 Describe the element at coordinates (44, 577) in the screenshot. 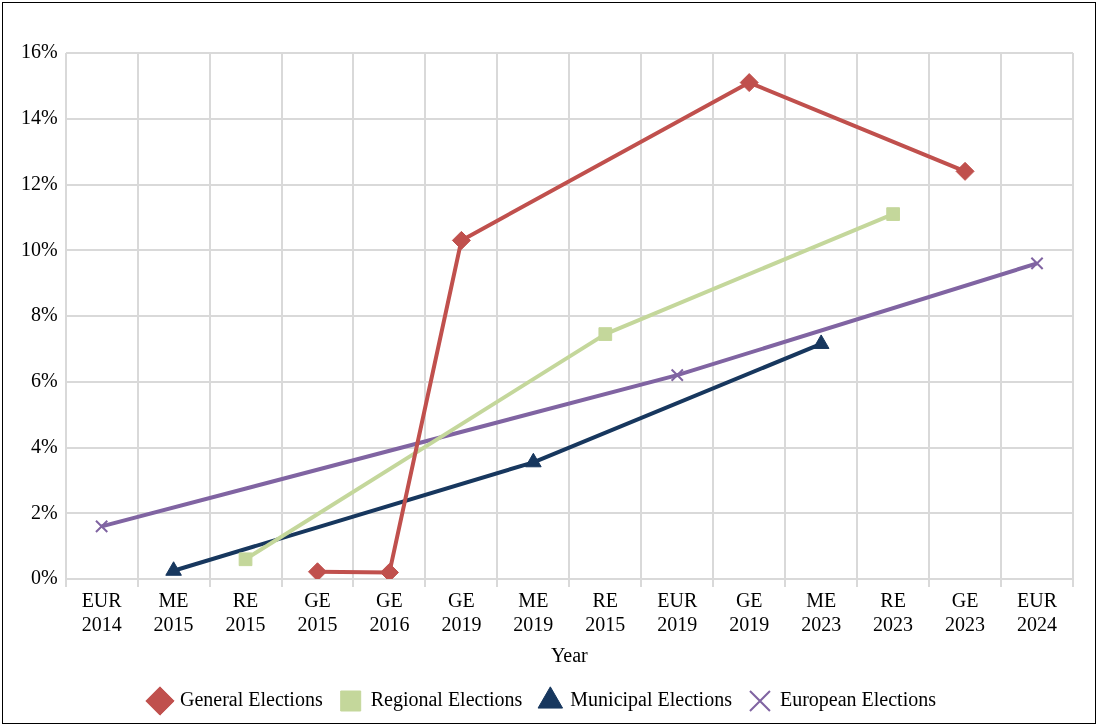

I see `y-tick-label: 0%` at that location.